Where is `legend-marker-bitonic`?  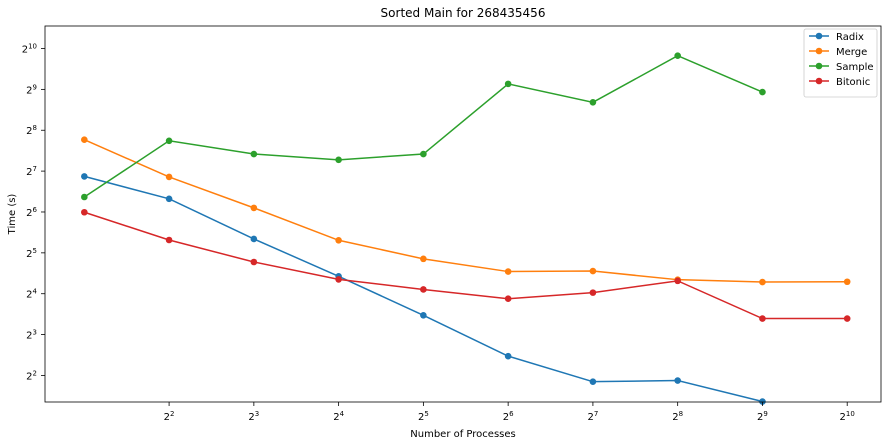
legend-marker-bitonic is located at coordinates (819, 81).